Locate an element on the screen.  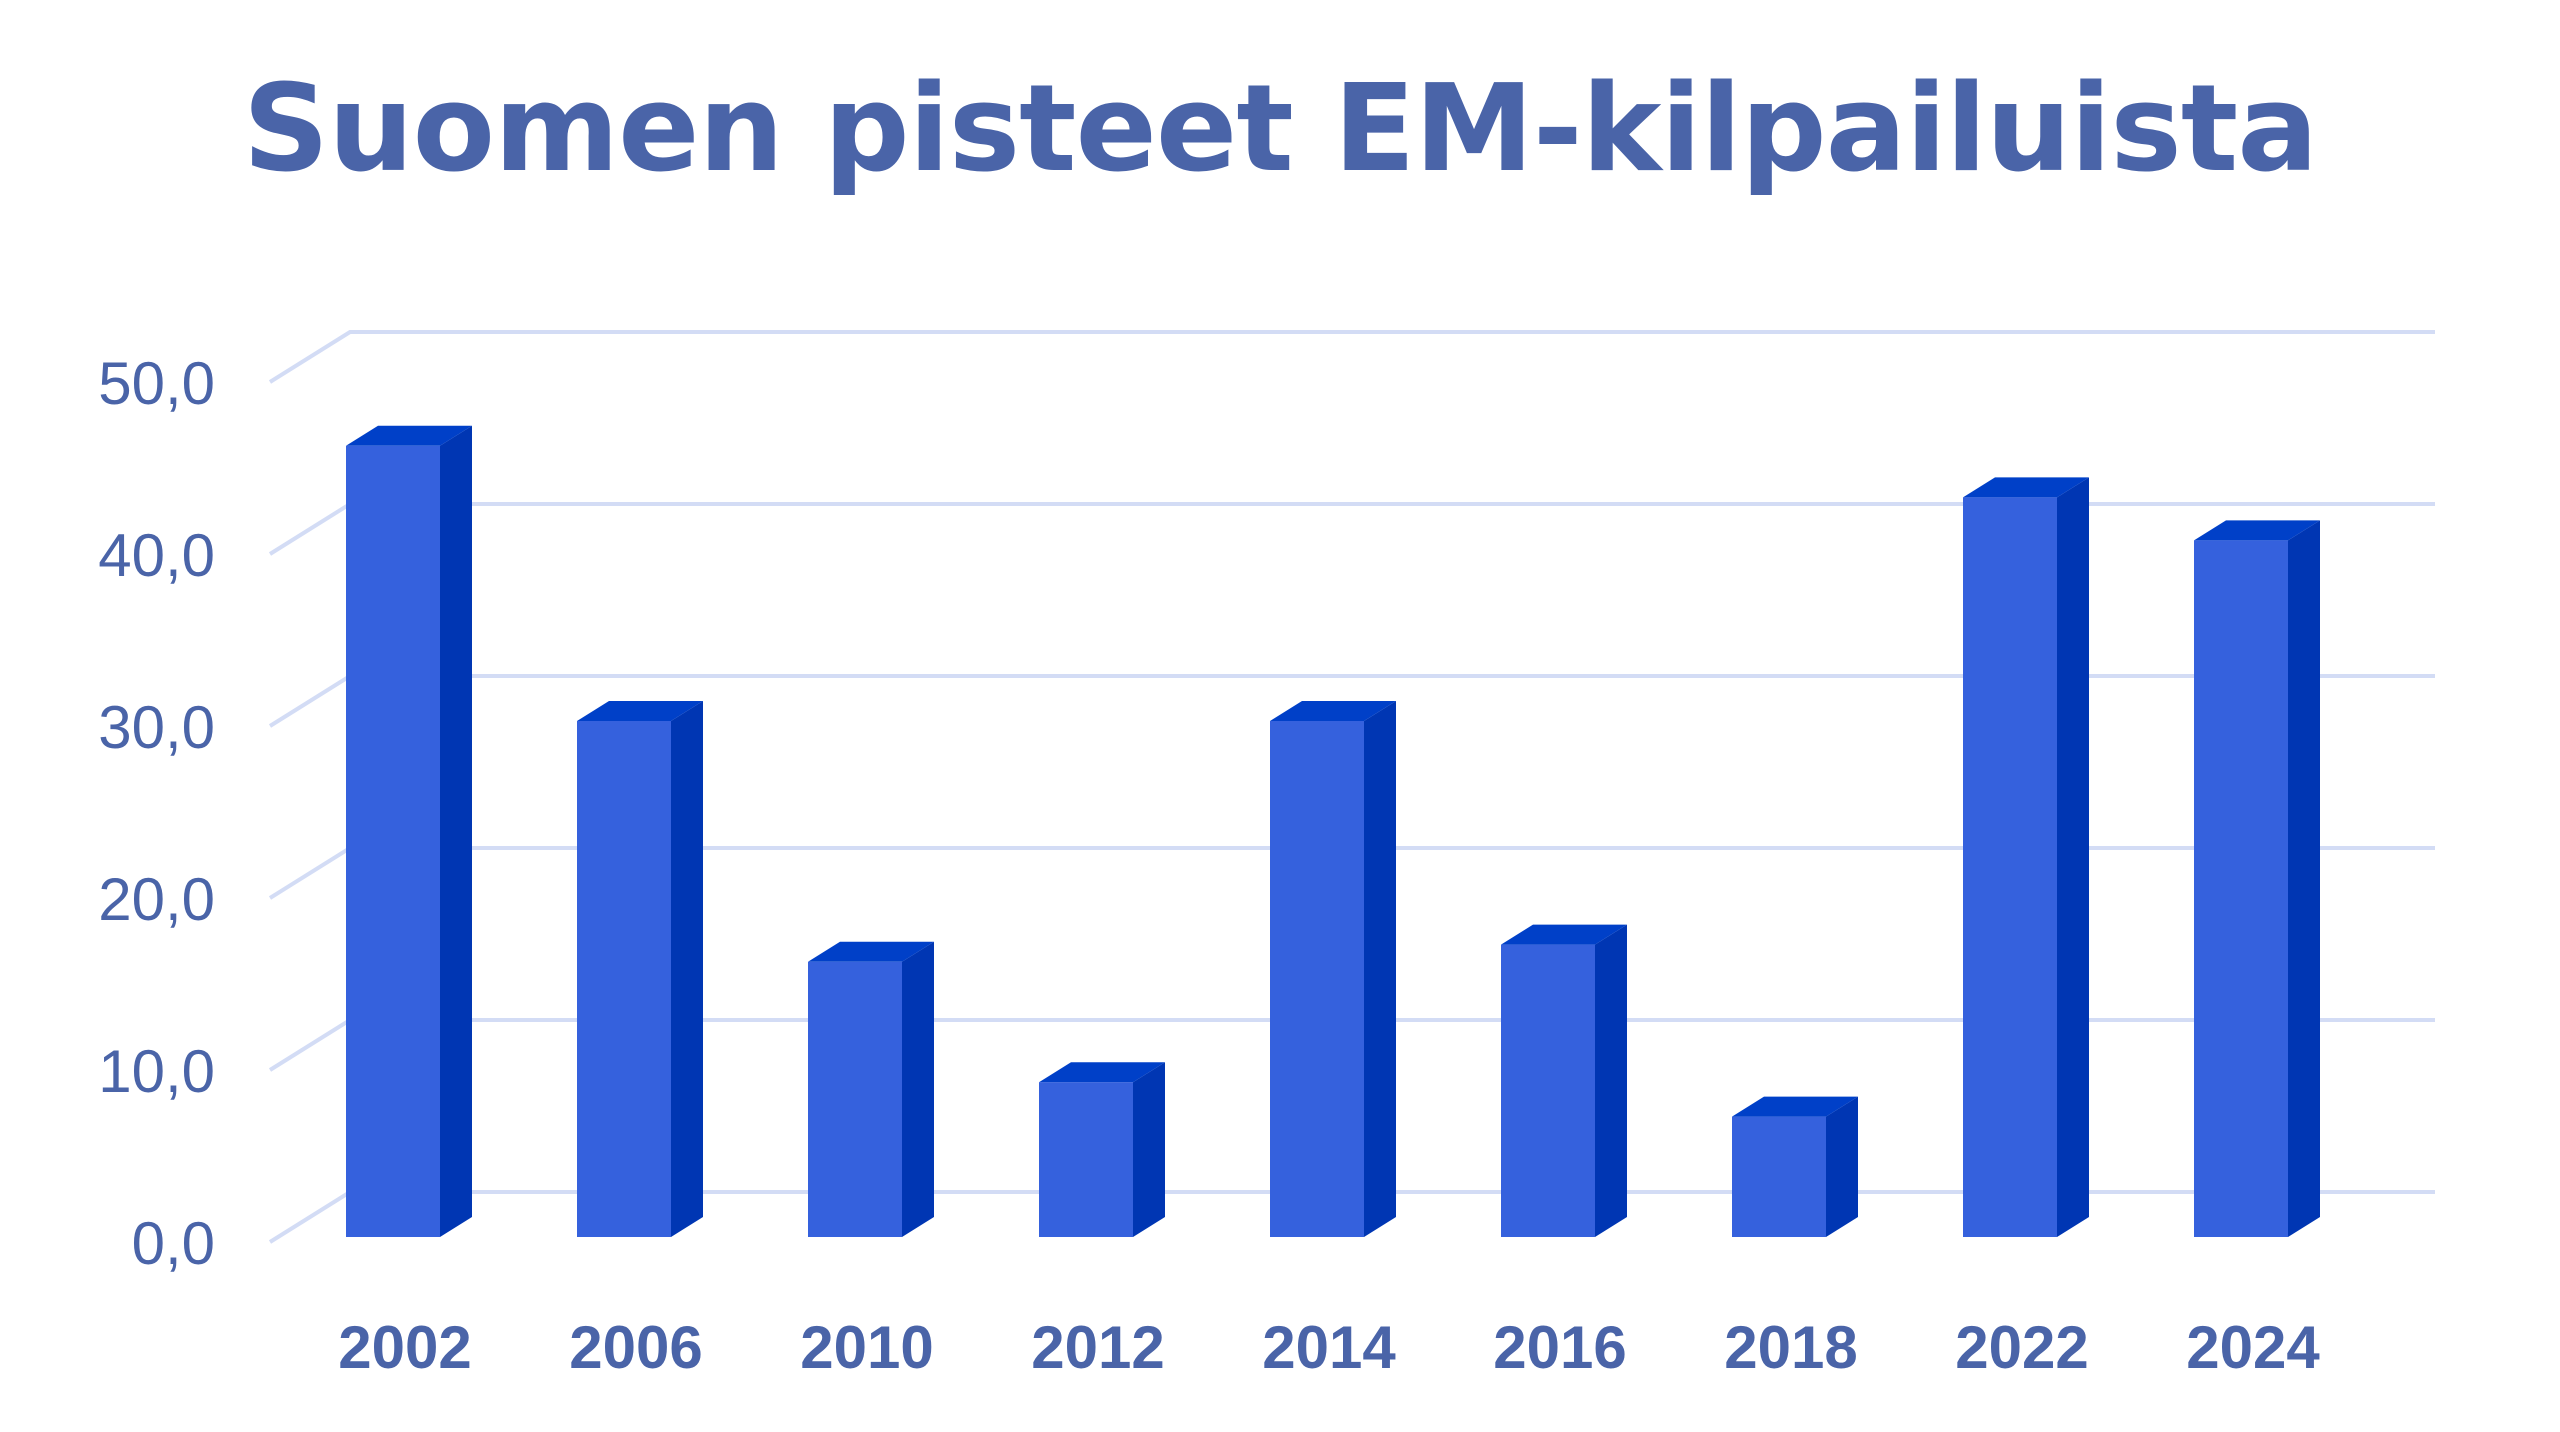
bar-2006 is located at coordinates (640, 969).